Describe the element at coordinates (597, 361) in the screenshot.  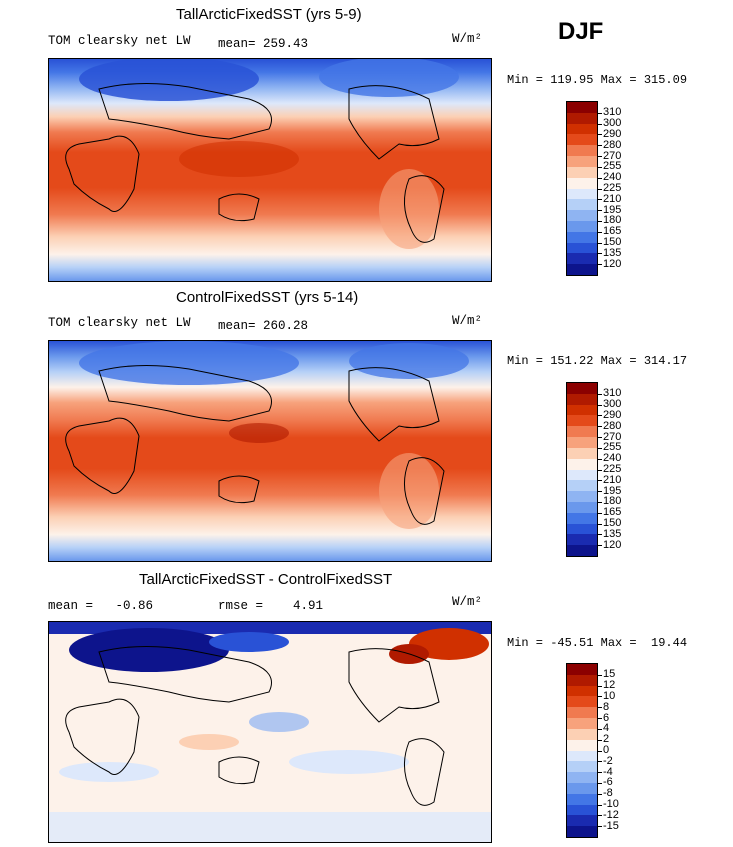
I see `panel2-minmax: Min = 151.22 Max = 314.17` at that location.